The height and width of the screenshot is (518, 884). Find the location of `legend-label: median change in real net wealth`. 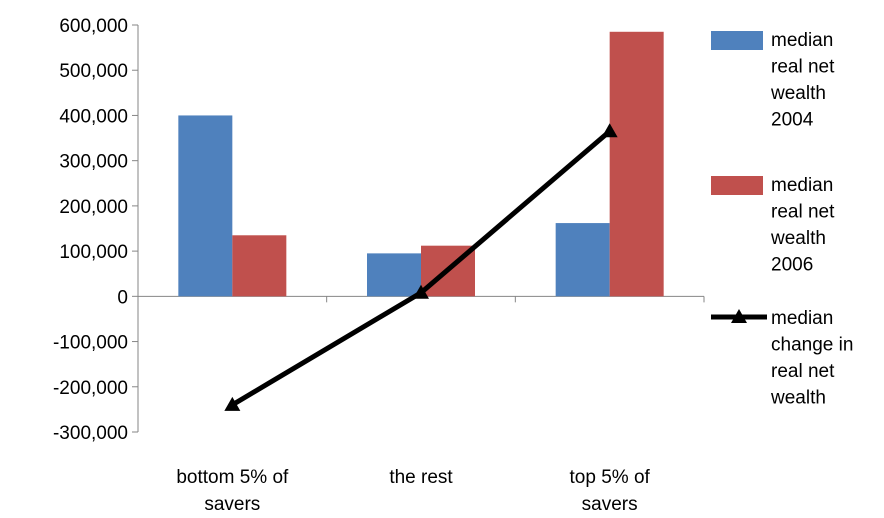

legend-label: median change in real net wealth is located at coordinates (811, 358).